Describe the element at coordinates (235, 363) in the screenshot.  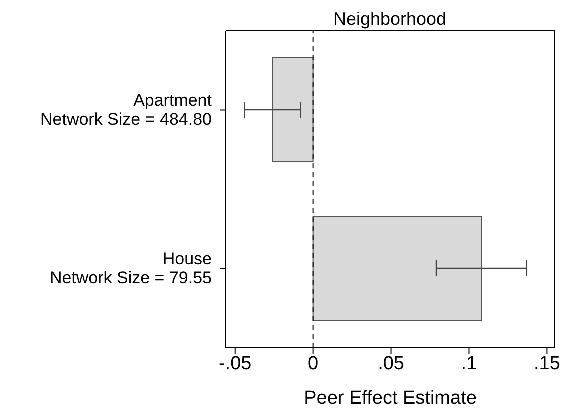
I see `x-tick-label: -.05` at that location.